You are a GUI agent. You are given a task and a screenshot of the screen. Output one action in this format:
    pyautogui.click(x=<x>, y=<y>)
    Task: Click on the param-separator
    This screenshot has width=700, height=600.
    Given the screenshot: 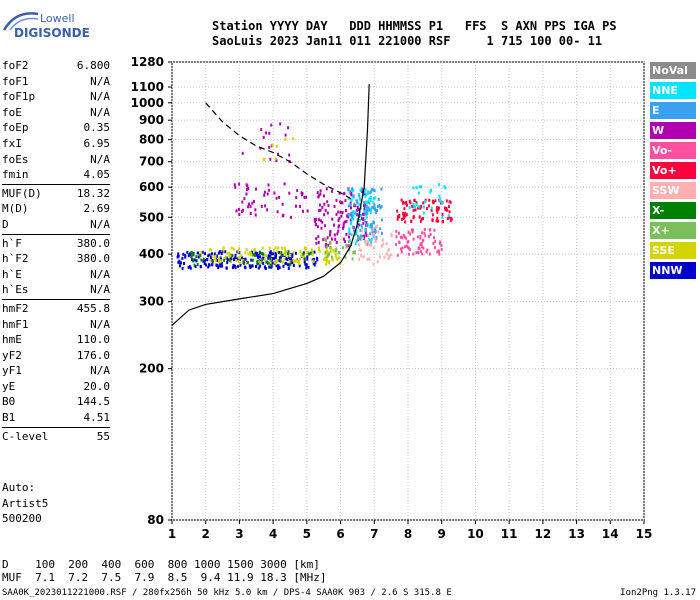 What is the action you would take?
    pyautogui.click(x=56, y=234)
    